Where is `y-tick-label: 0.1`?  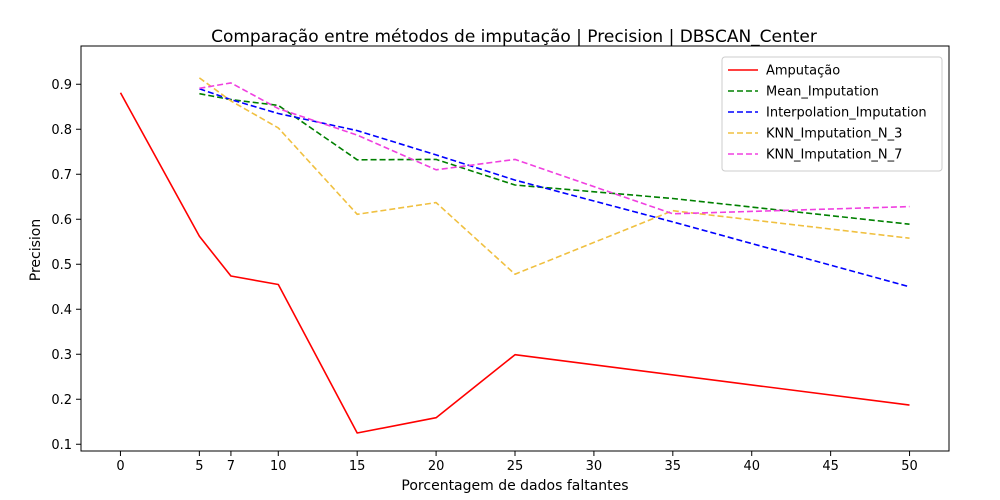 y-tick-label: 0.1 is located at coordinates (61, 445).